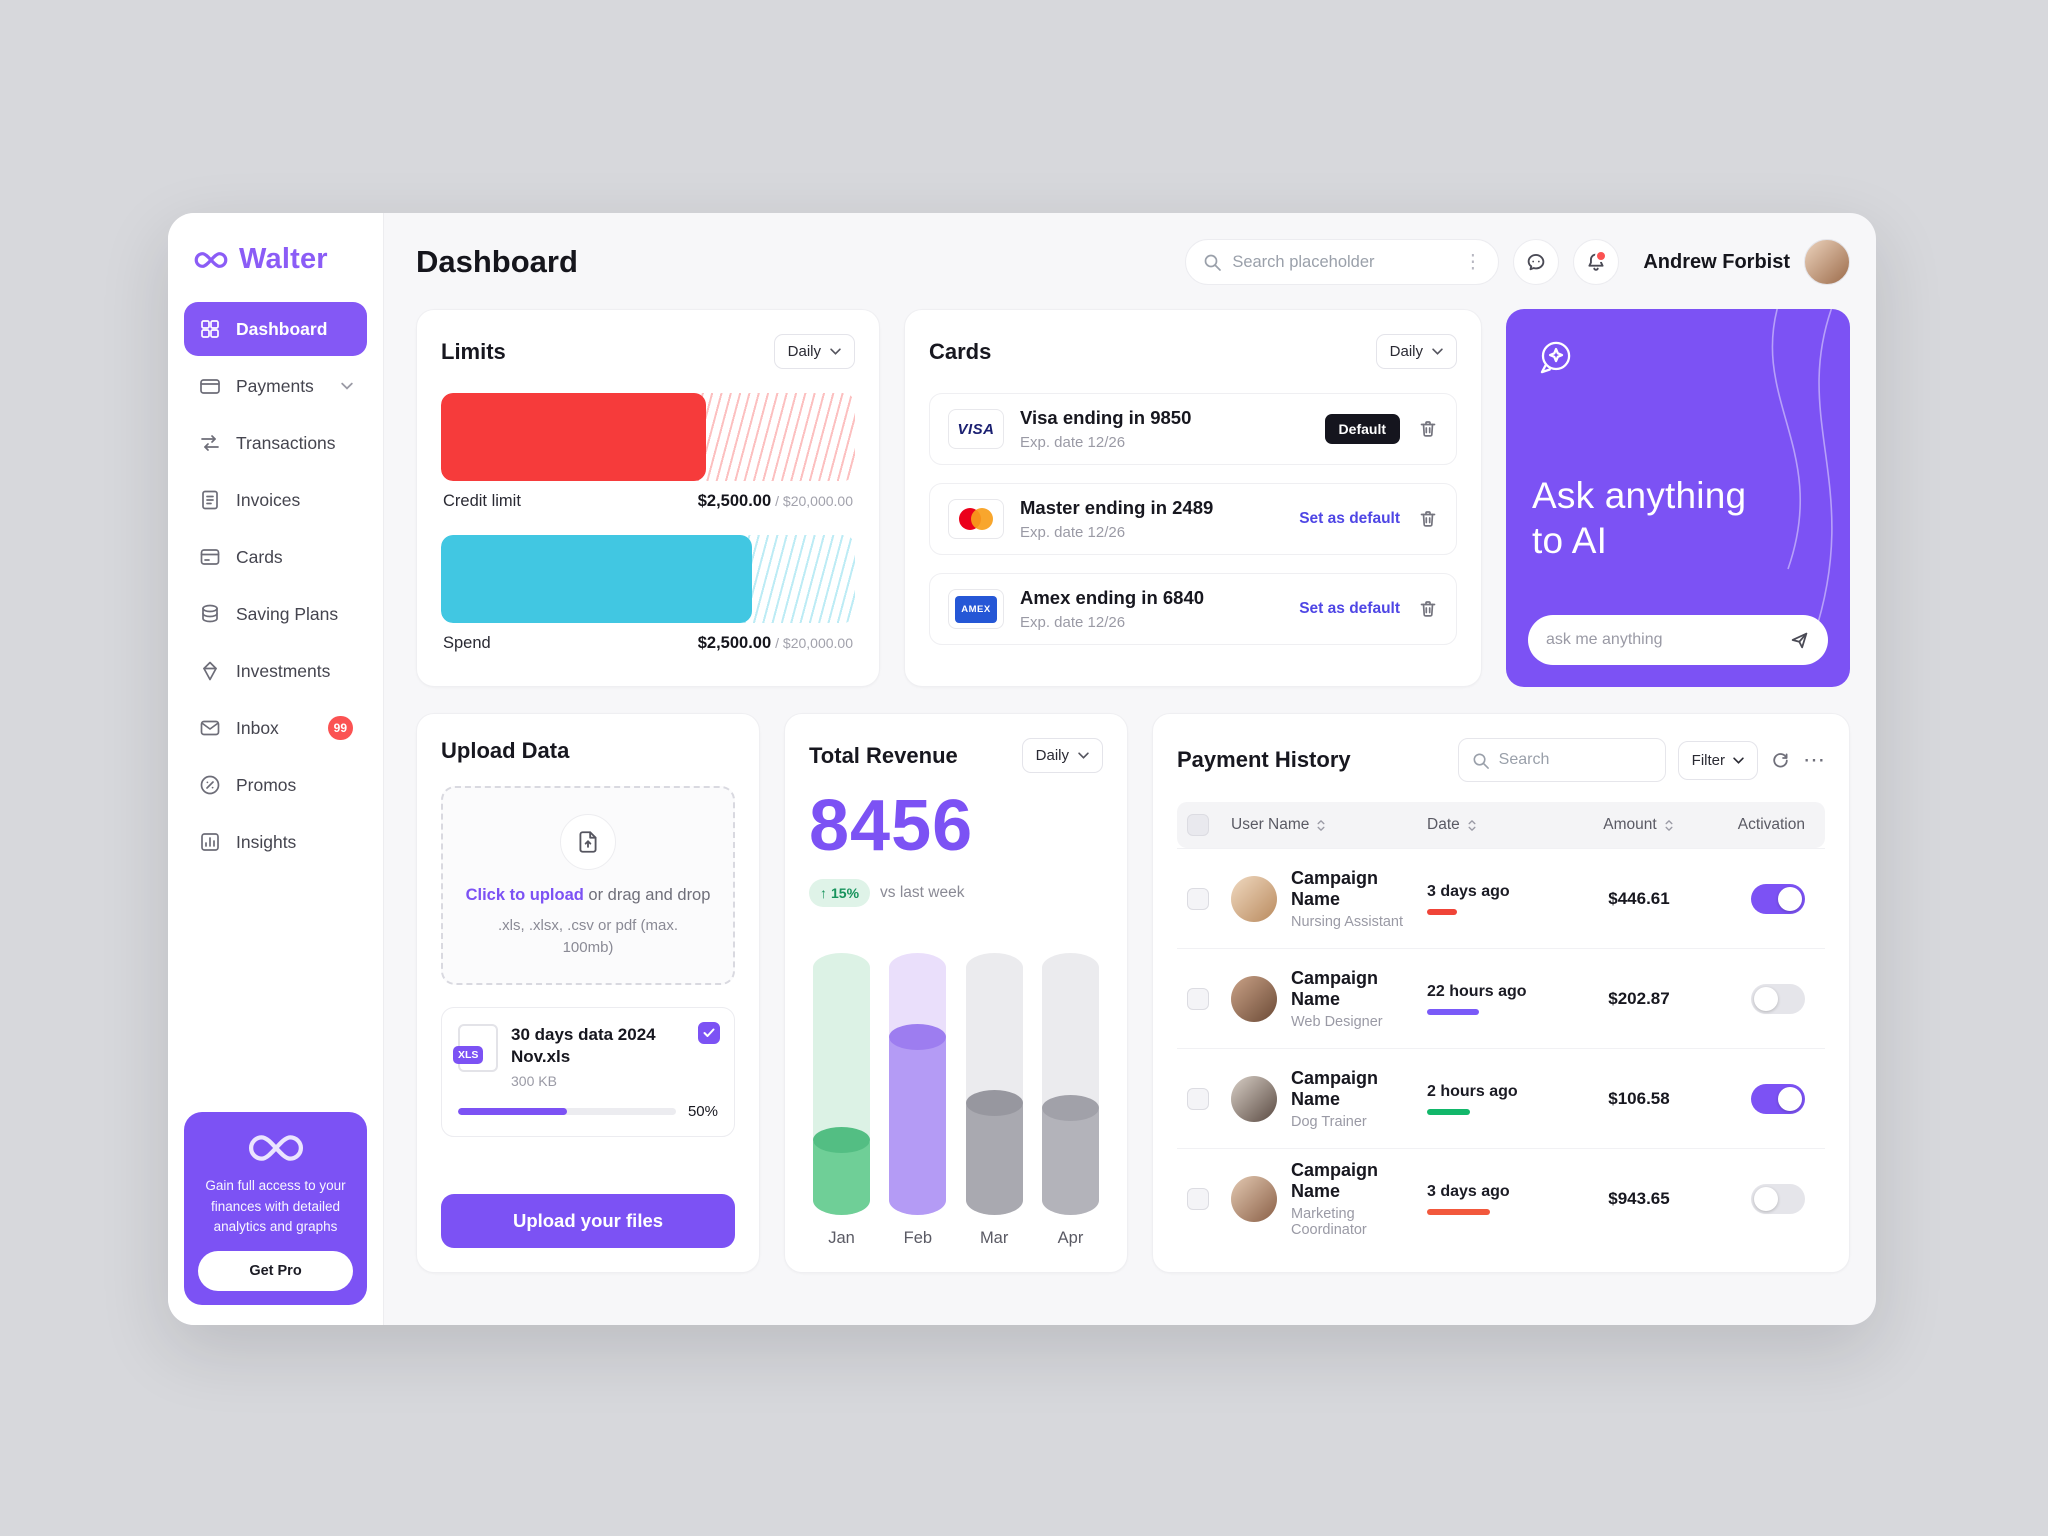 Image resolution: width=2048 pixels, height=1536 pixels. What do you see at coordinates (282, 328) in the screenshot?
I see `sidebar-item-label: Dashboard` at bounding box center [282, 328].